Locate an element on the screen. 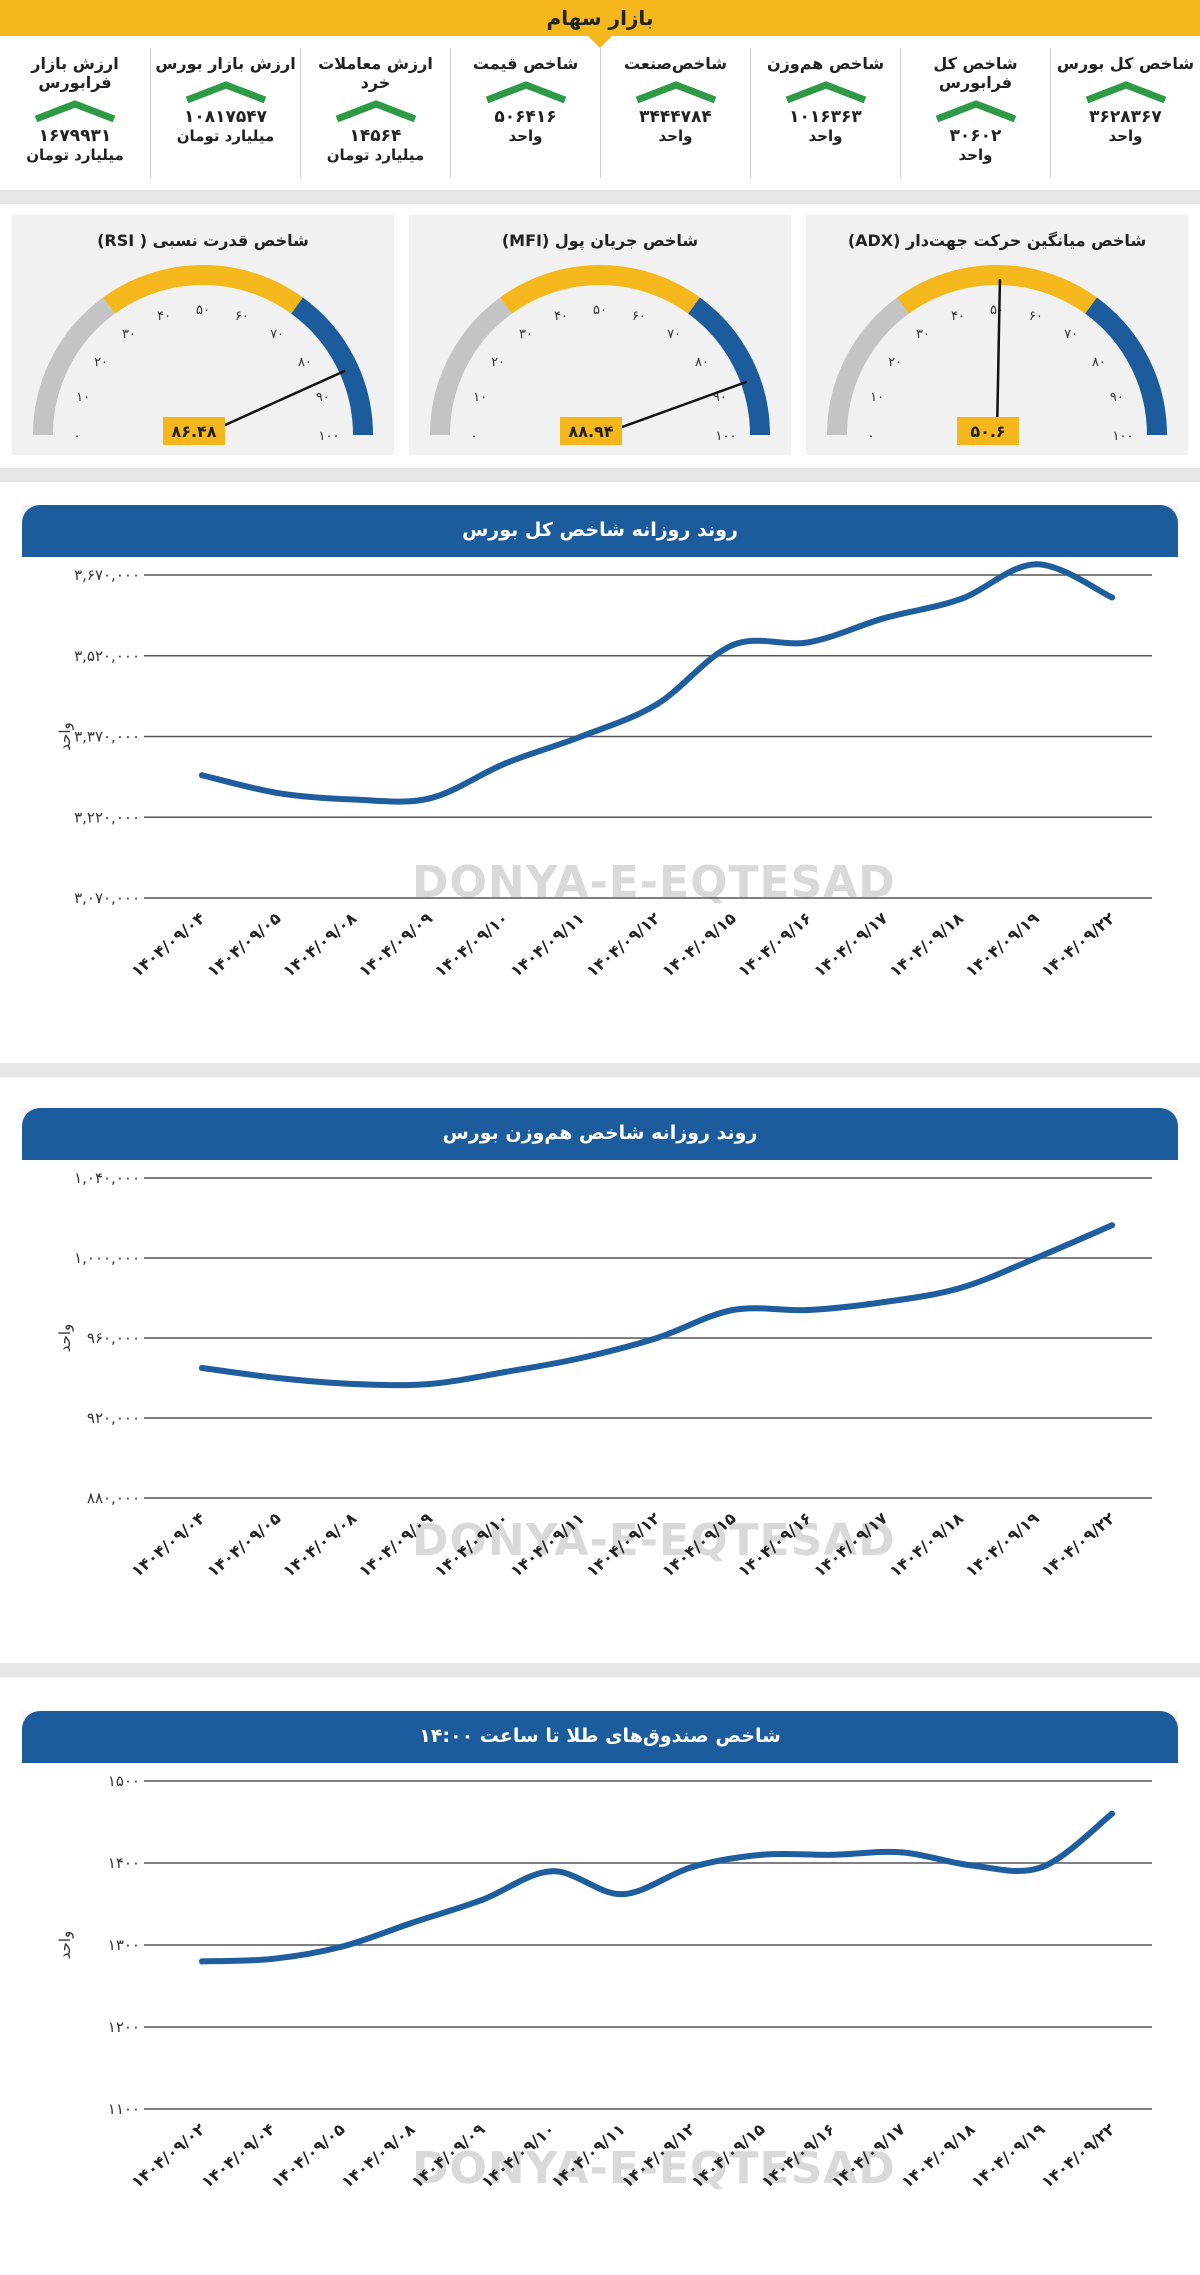 The width and height of the screenshot is (1200, 2275). gauge-value-label: ۸۶.۴۸ is located at coordinates (193, 431).